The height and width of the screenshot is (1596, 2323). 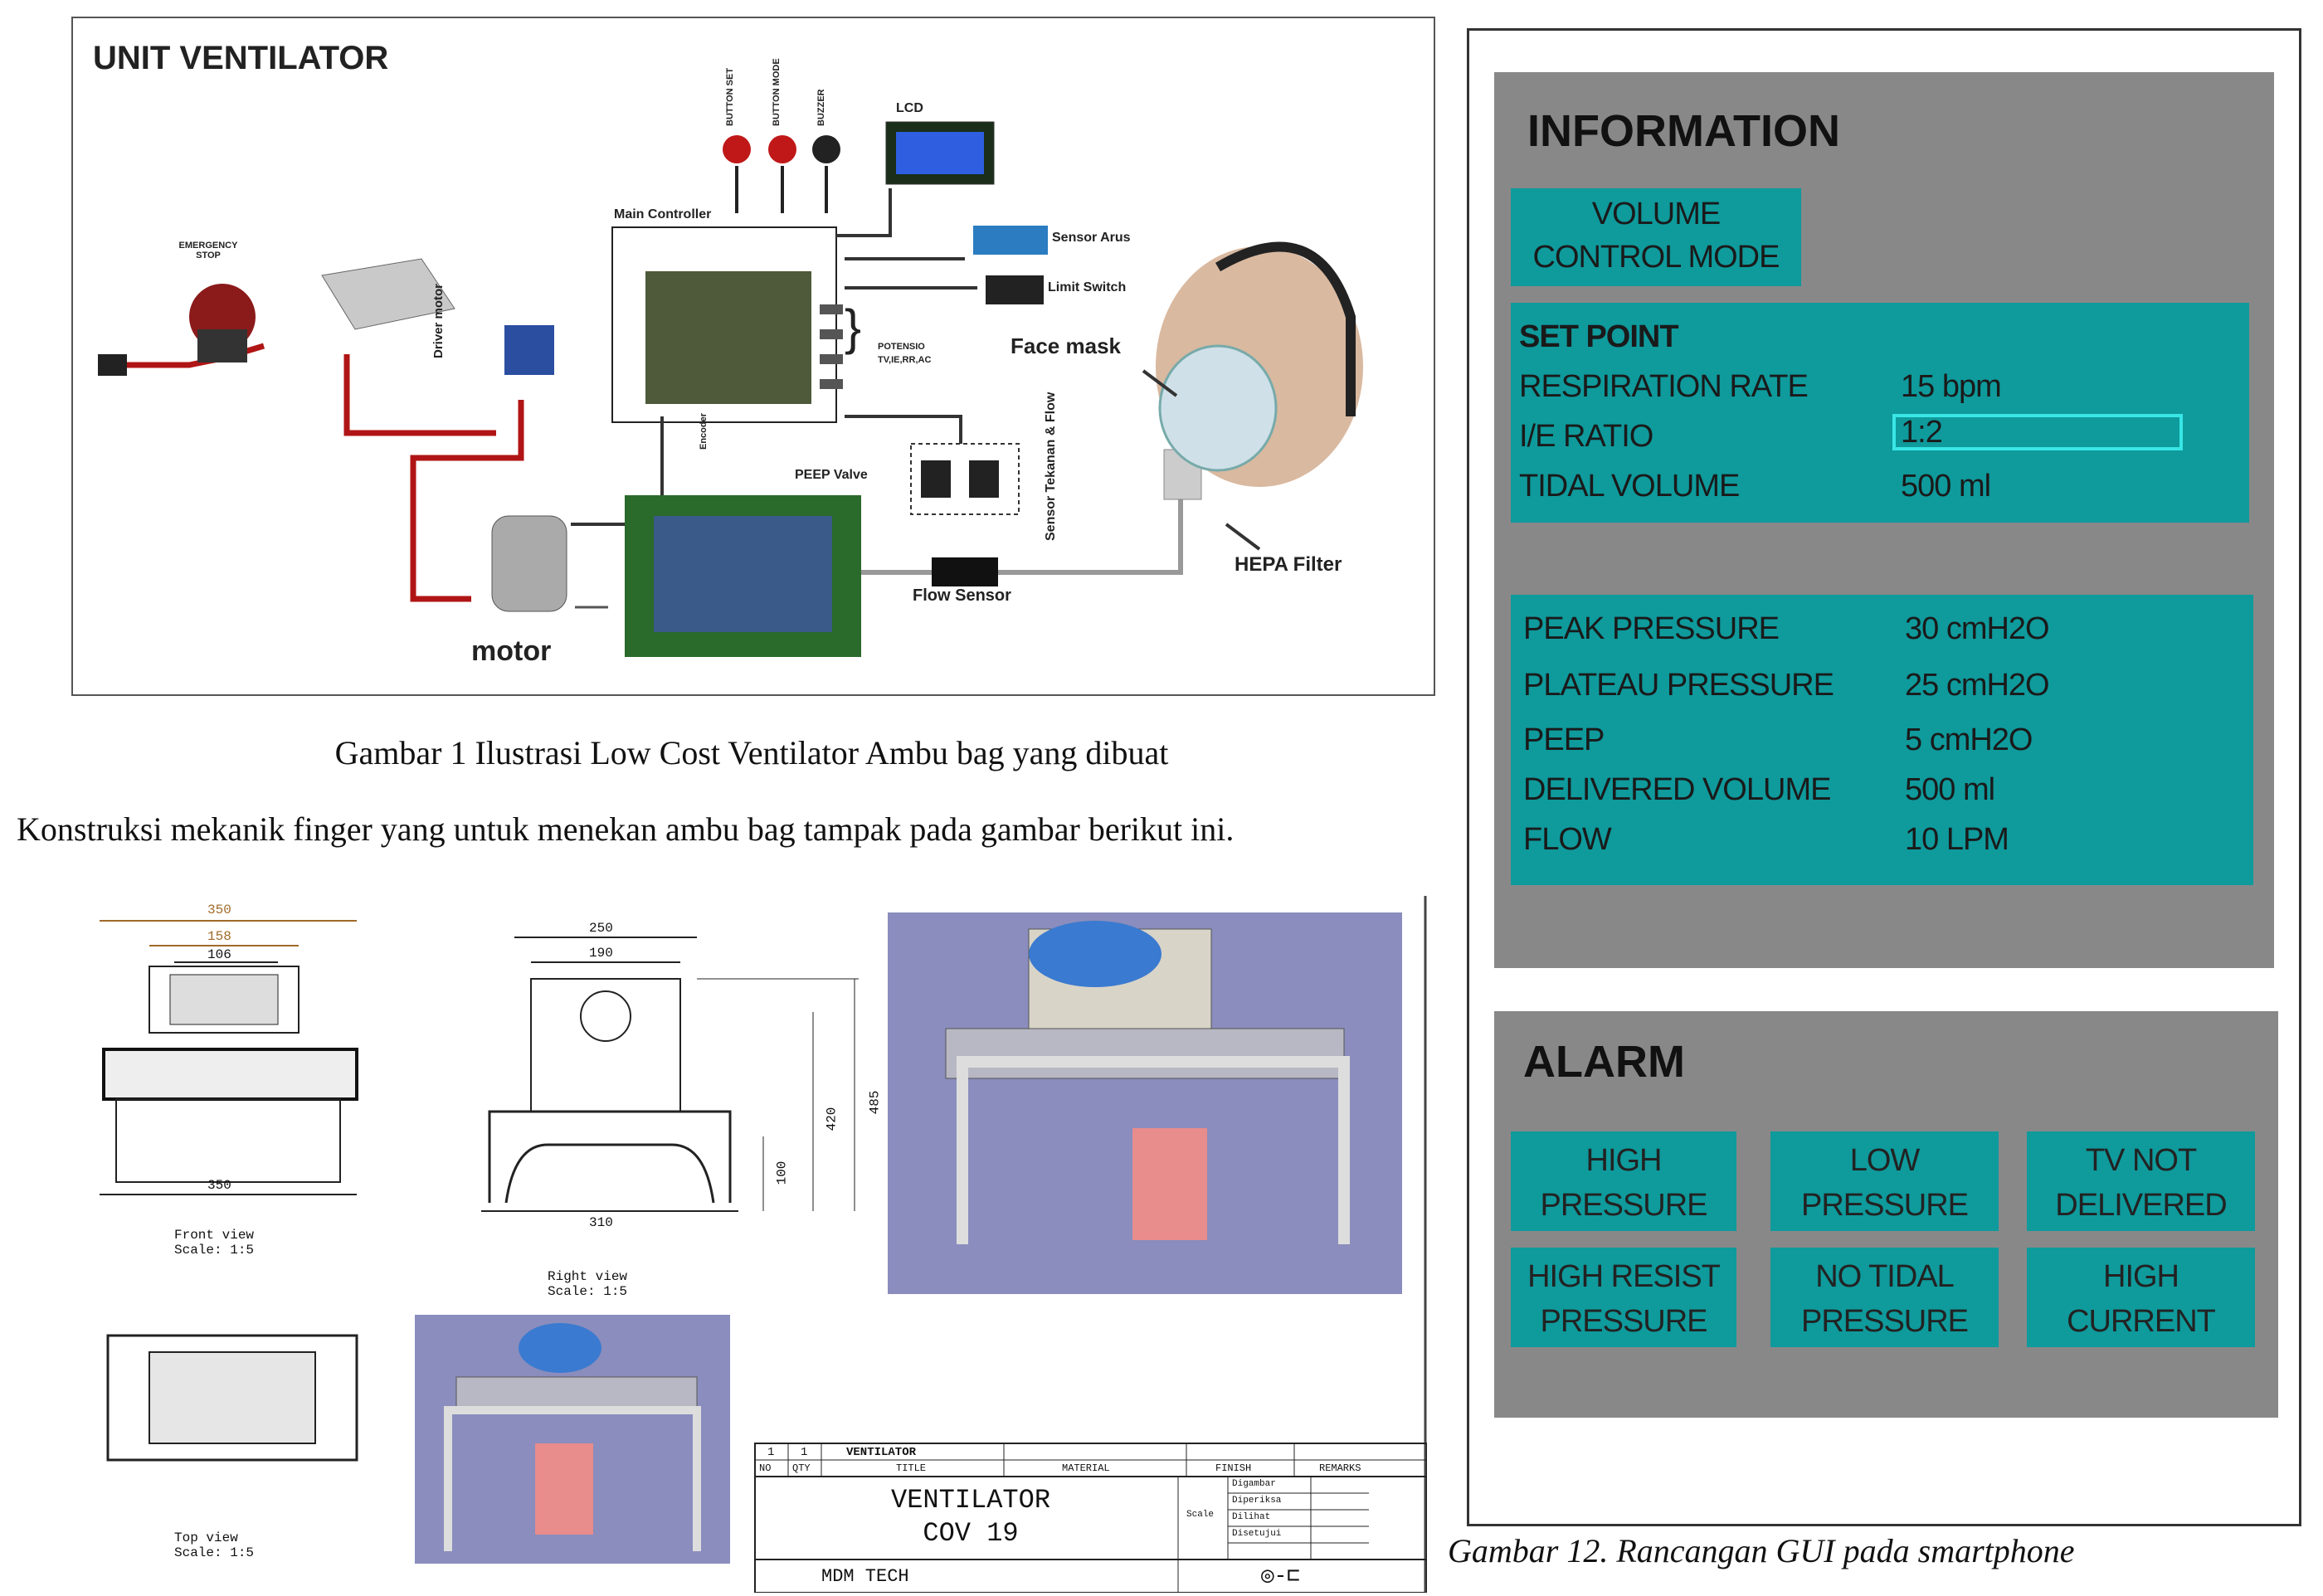 I want to click on alarm-2-line-1: LOW, so click(x=1885, y=1160).